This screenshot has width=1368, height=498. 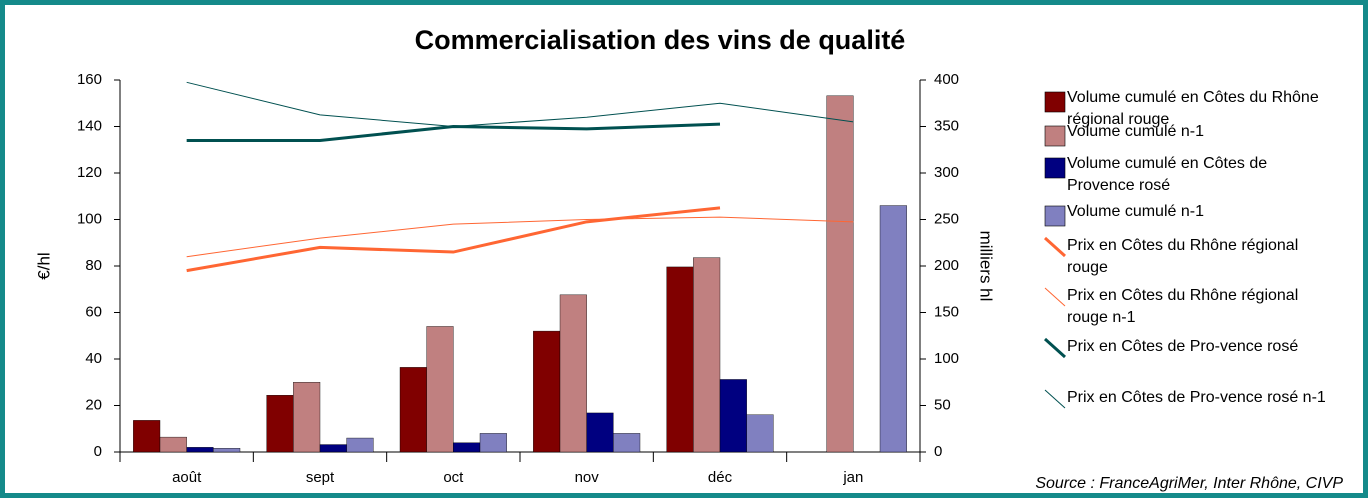 I want to click on y2-tick-label: 350, so click(x=946, y=125).